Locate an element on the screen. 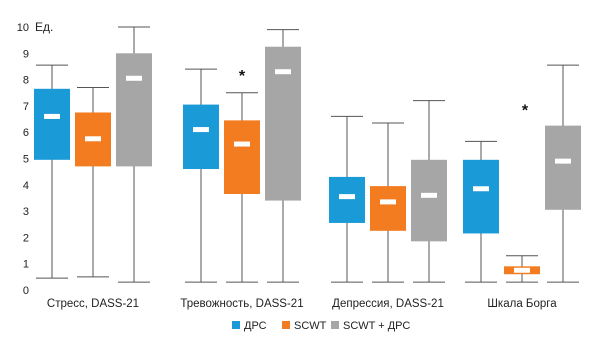 This screenshot has width=600, height=344. y-unit-label: Ед. is located at coordinates (44, 27).